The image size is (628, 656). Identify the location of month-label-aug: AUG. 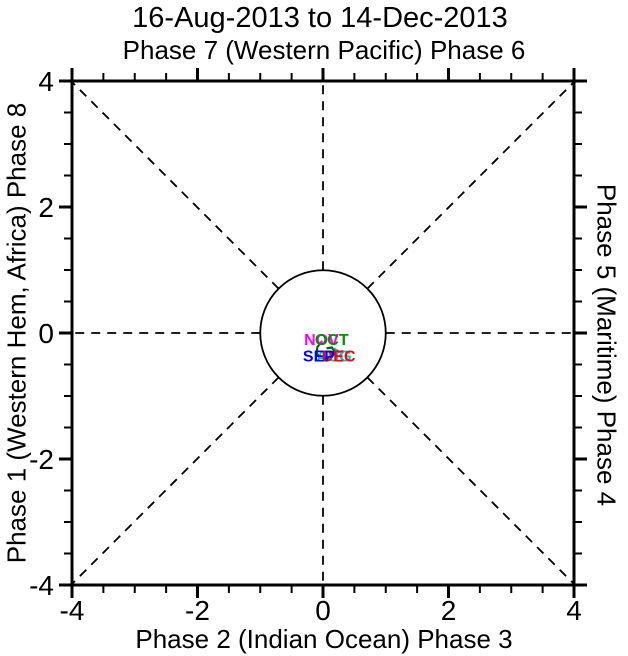
(334, 356).